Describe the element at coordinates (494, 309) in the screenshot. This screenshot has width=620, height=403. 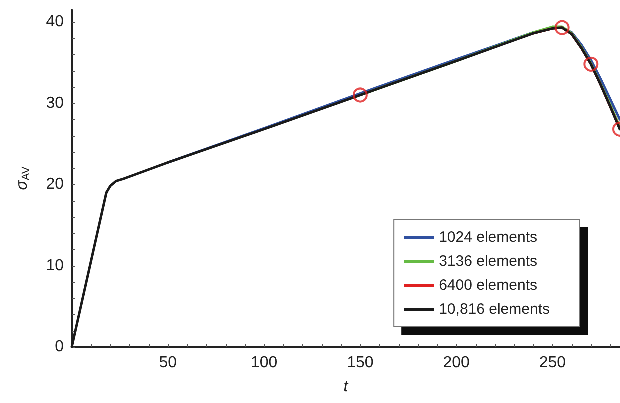
I see `legend-label: 10,816 elements` at that location.